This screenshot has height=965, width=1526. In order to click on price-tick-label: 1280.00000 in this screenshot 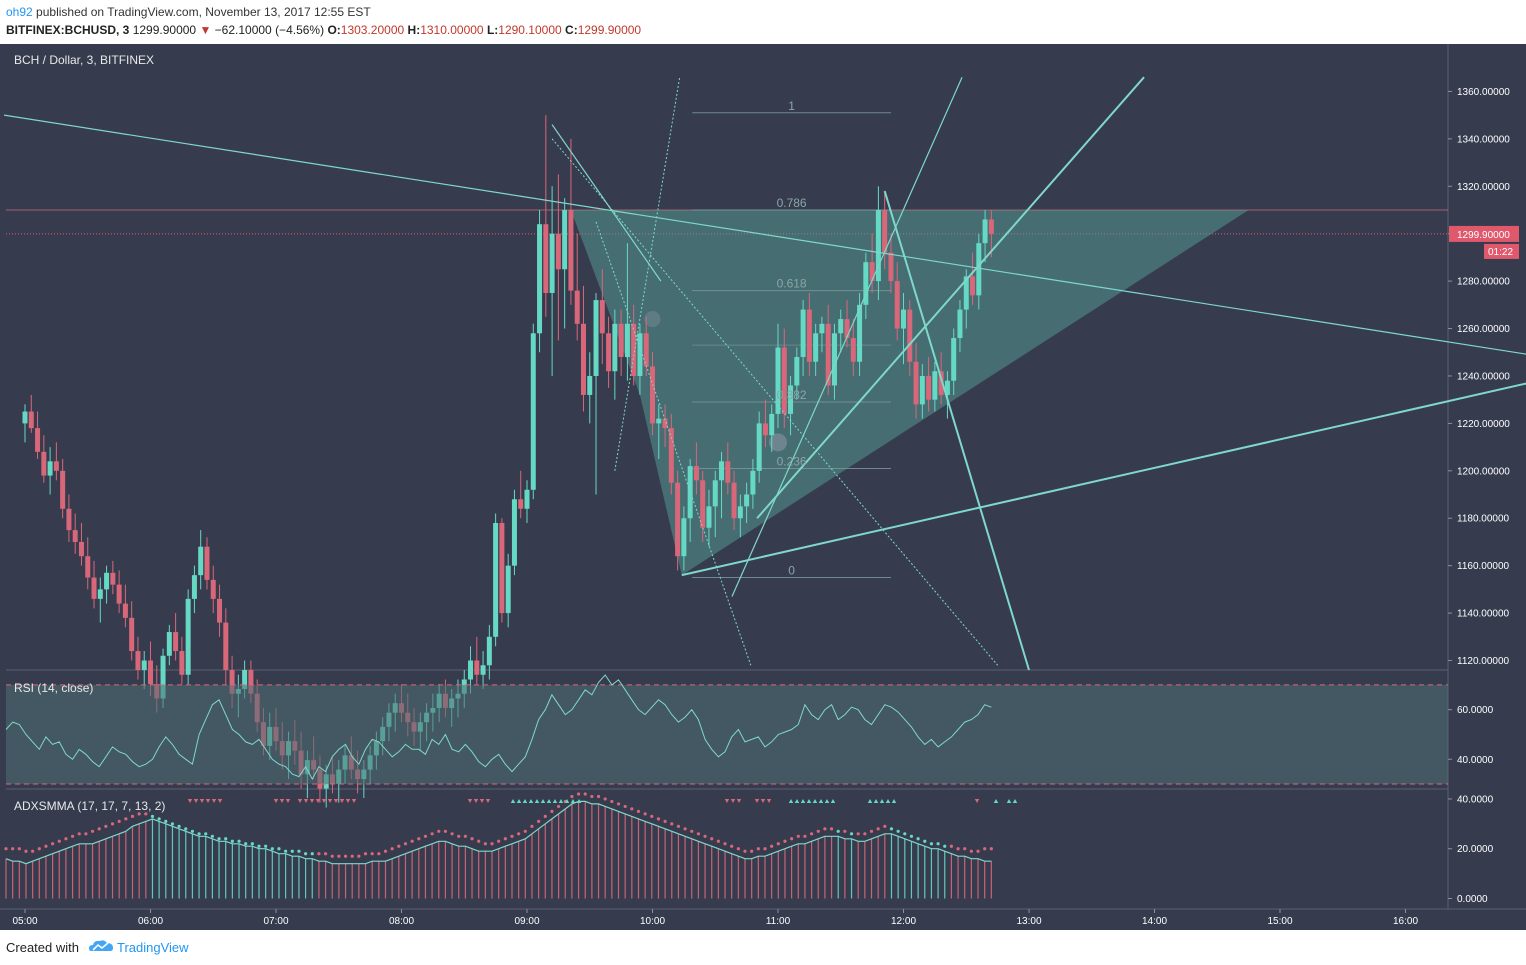, I will do `click(1483, 282)`.